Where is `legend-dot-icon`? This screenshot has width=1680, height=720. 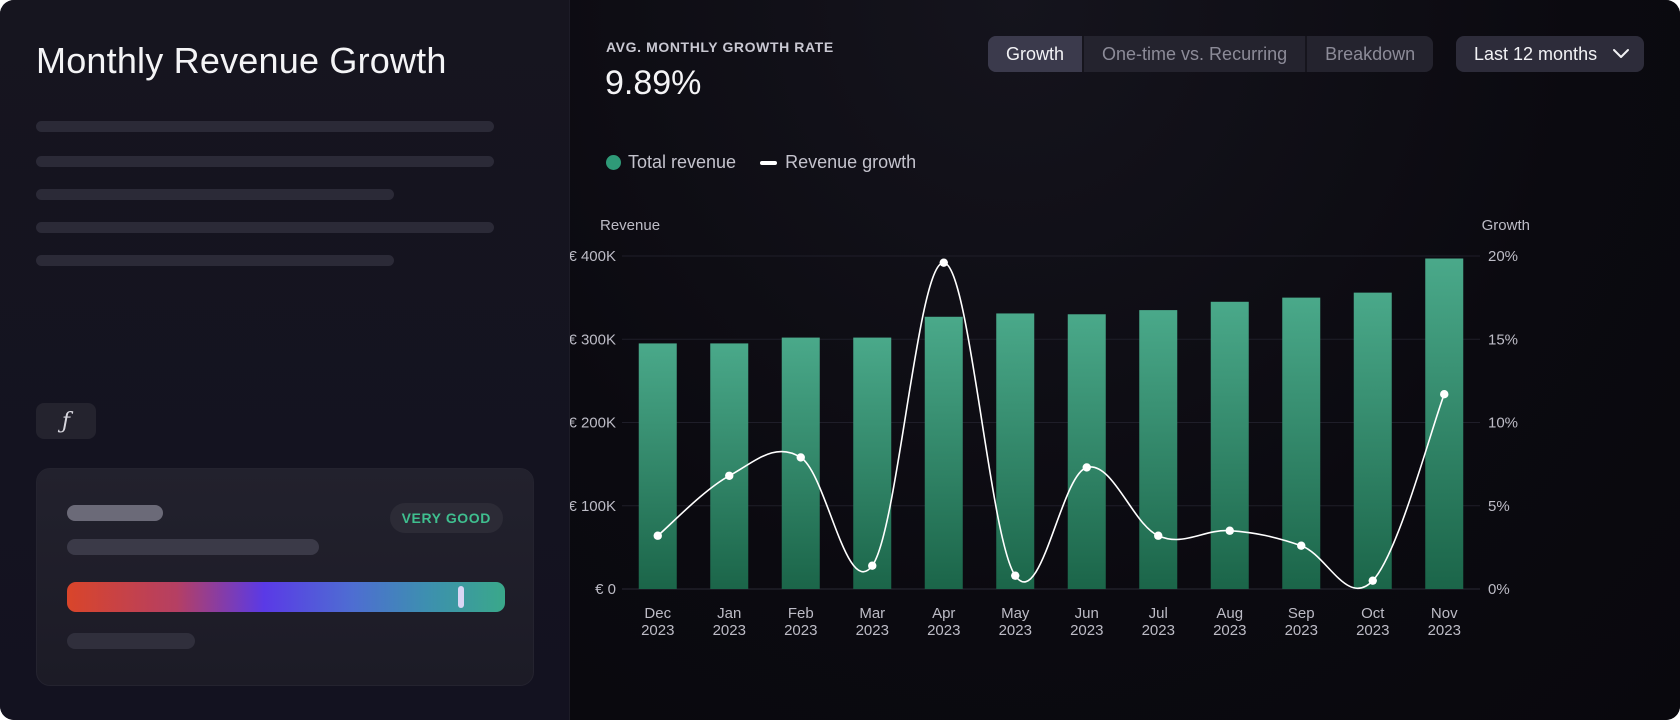
legend-dot-icon is located at coordinates (613, 162).